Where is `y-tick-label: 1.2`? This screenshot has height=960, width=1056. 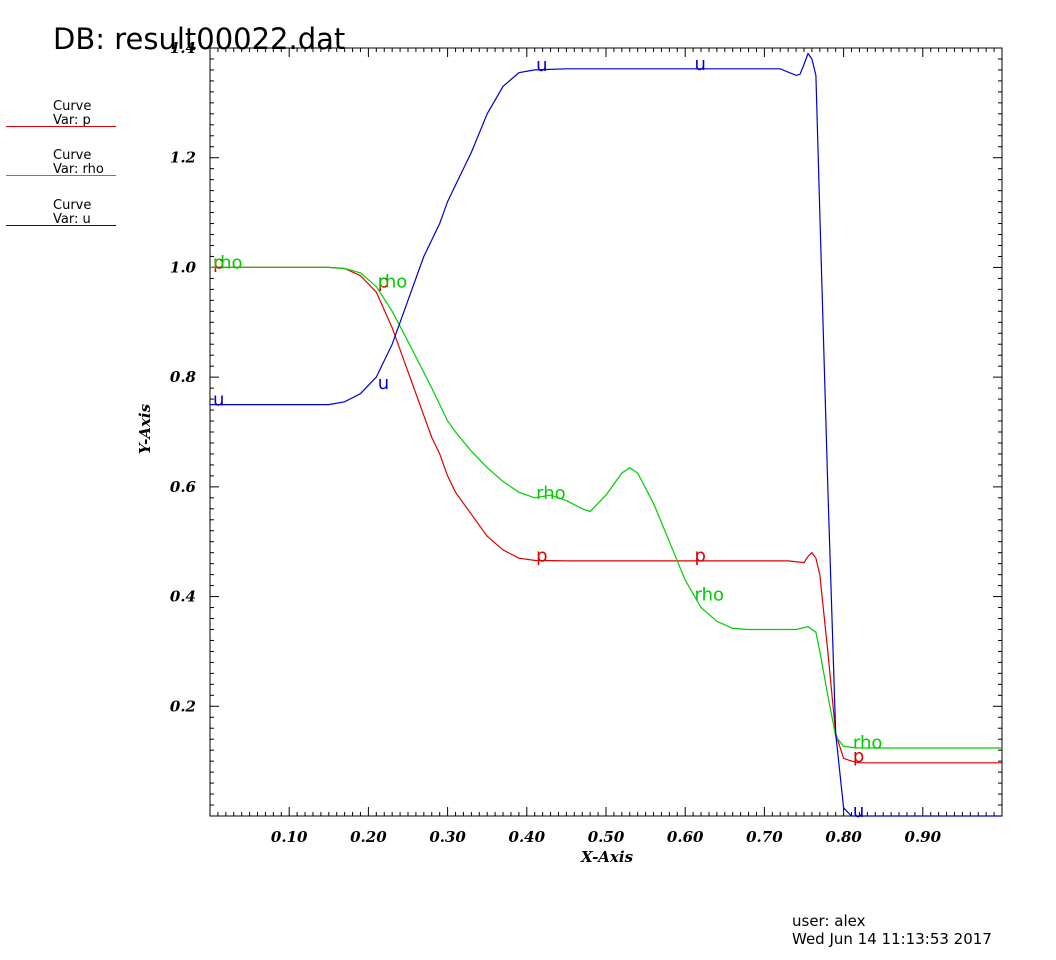 y-tick-label: 1.2 is located at coordinates (183, 158).